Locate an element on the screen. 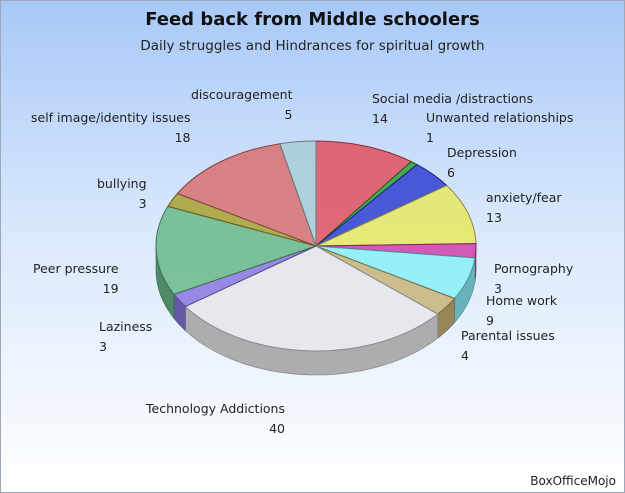  slice-label-text: self image/identity issues is located at coordinates (111, 117).